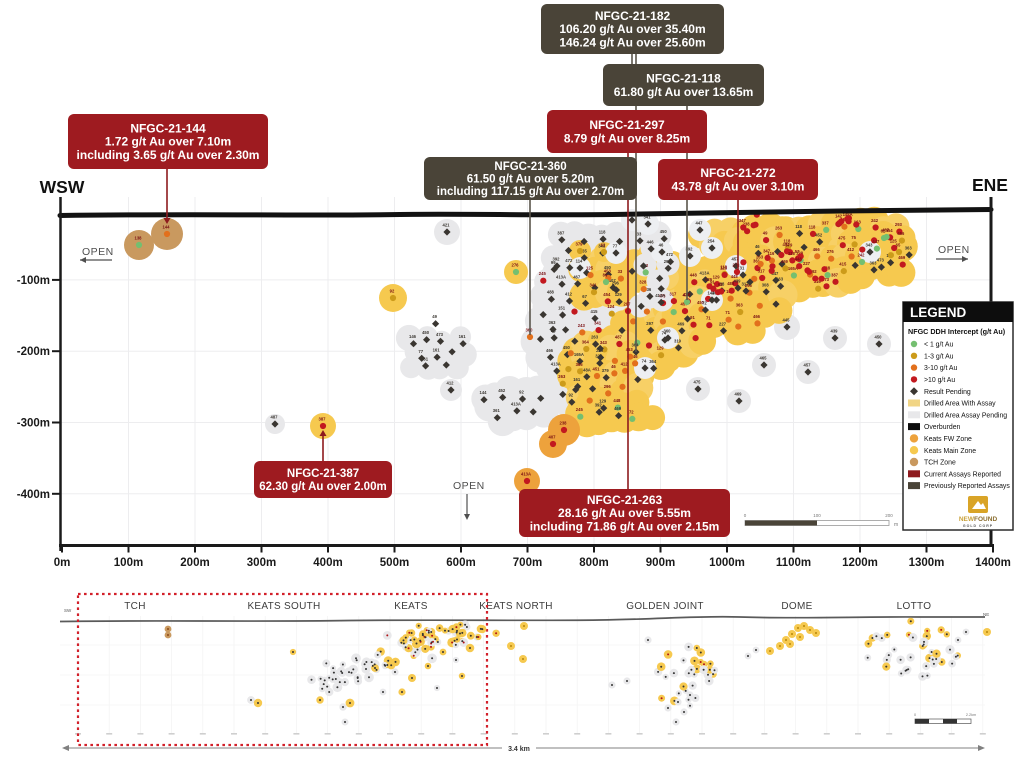  I want to click on svg-text: 276, so click(516, 265).